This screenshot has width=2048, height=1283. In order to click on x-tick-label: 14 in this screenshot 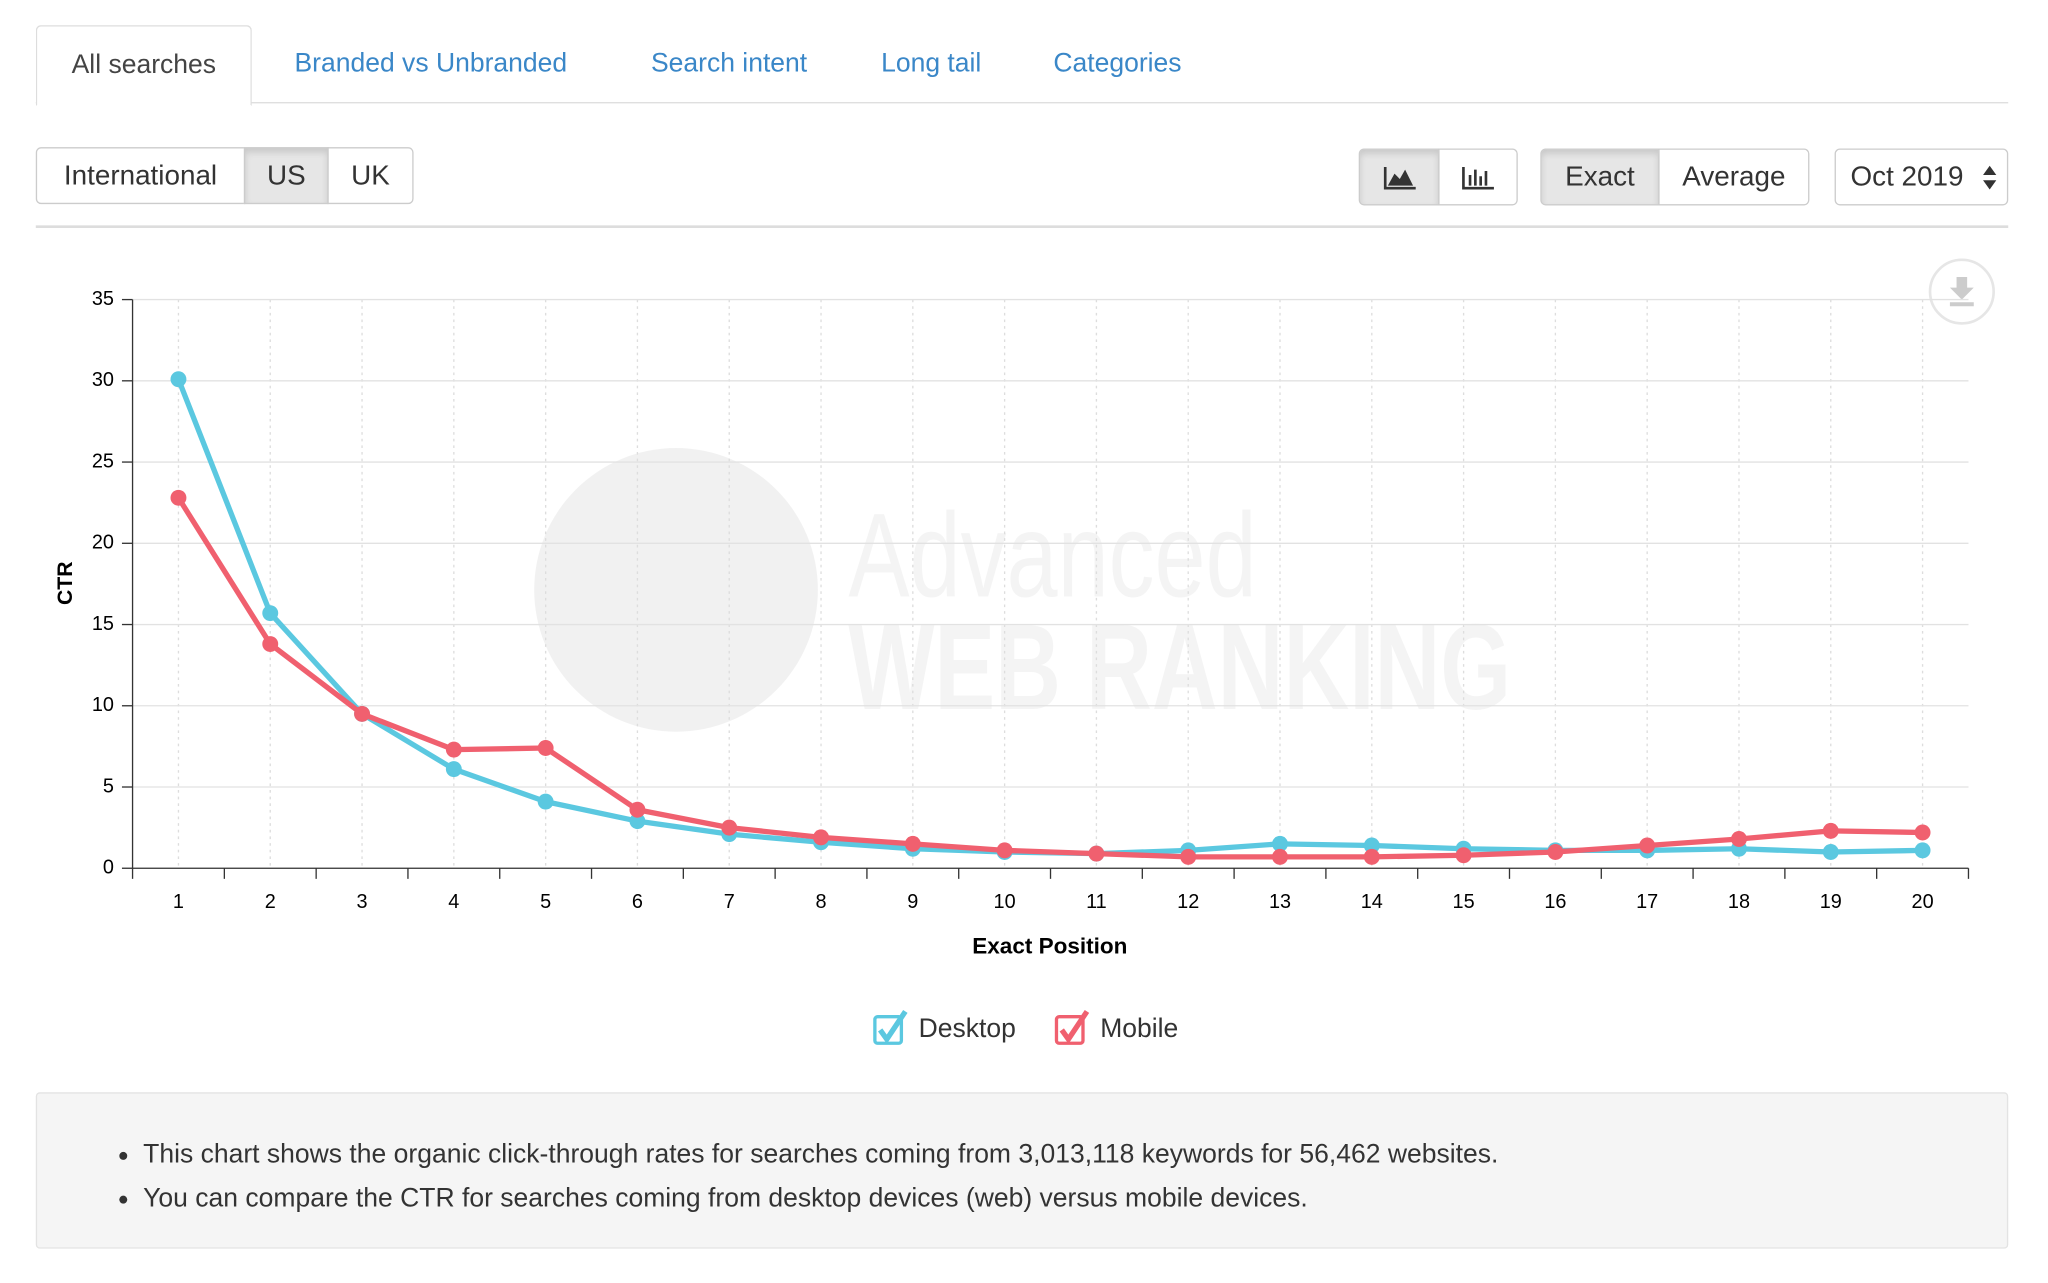, I will do `click(1372, 902)`.